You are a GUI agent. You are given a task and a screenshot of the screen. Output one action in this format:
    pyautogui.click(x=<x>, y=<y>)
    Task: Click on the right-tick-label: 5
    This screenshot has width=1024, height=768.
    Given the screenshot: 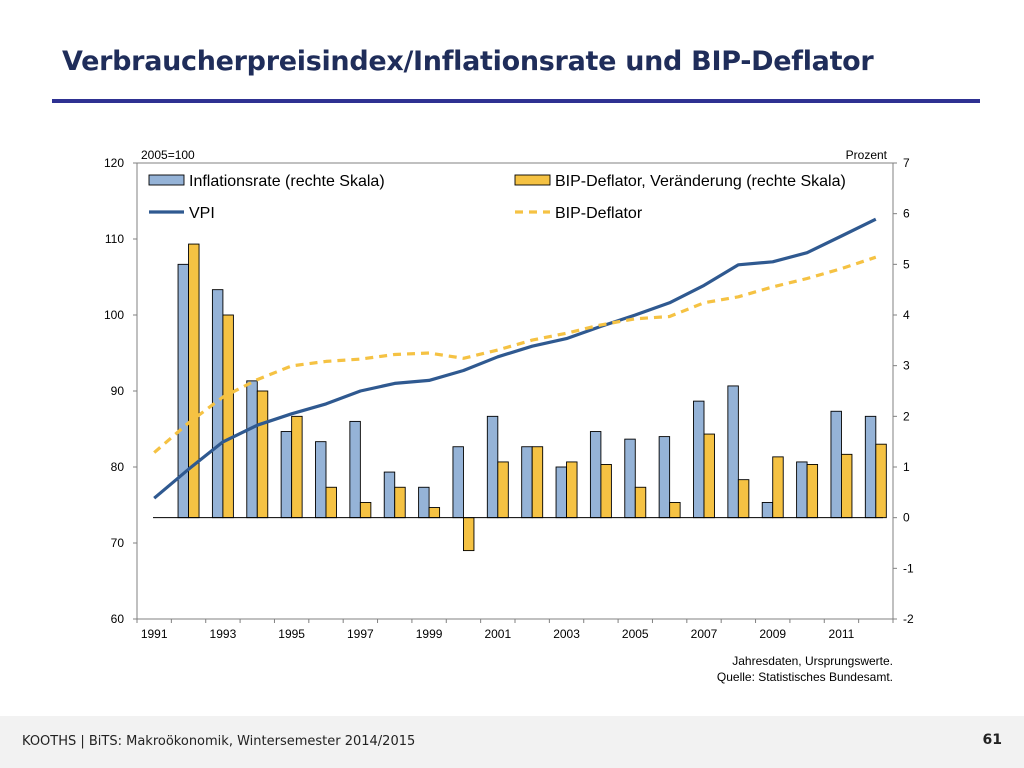 What is the action you would take?
    pyautogui.click(x=906, y=264)
    